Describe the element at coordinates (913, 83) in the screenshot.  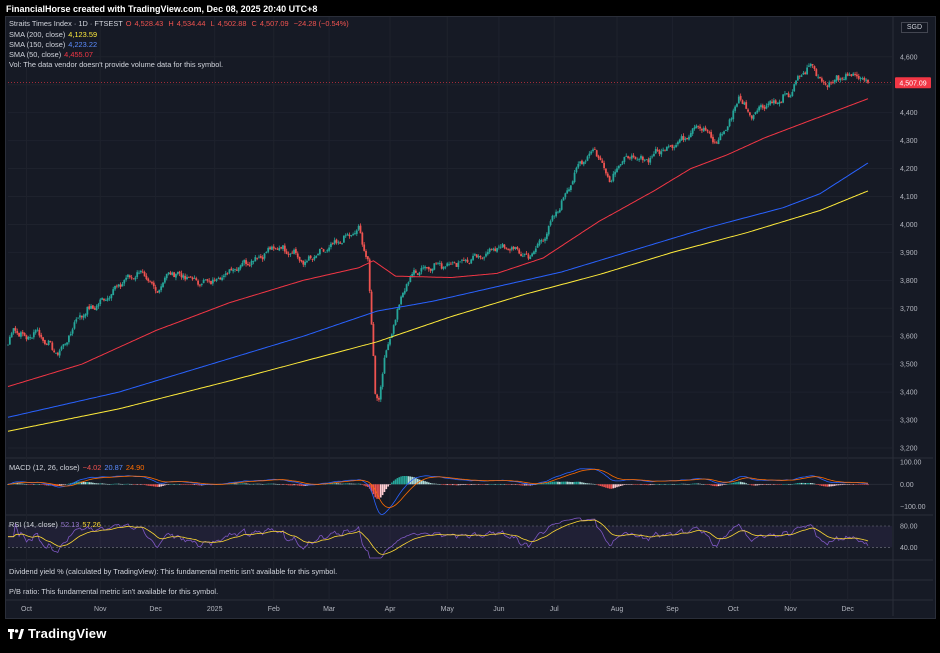
I see `last-price-badge` at that location.